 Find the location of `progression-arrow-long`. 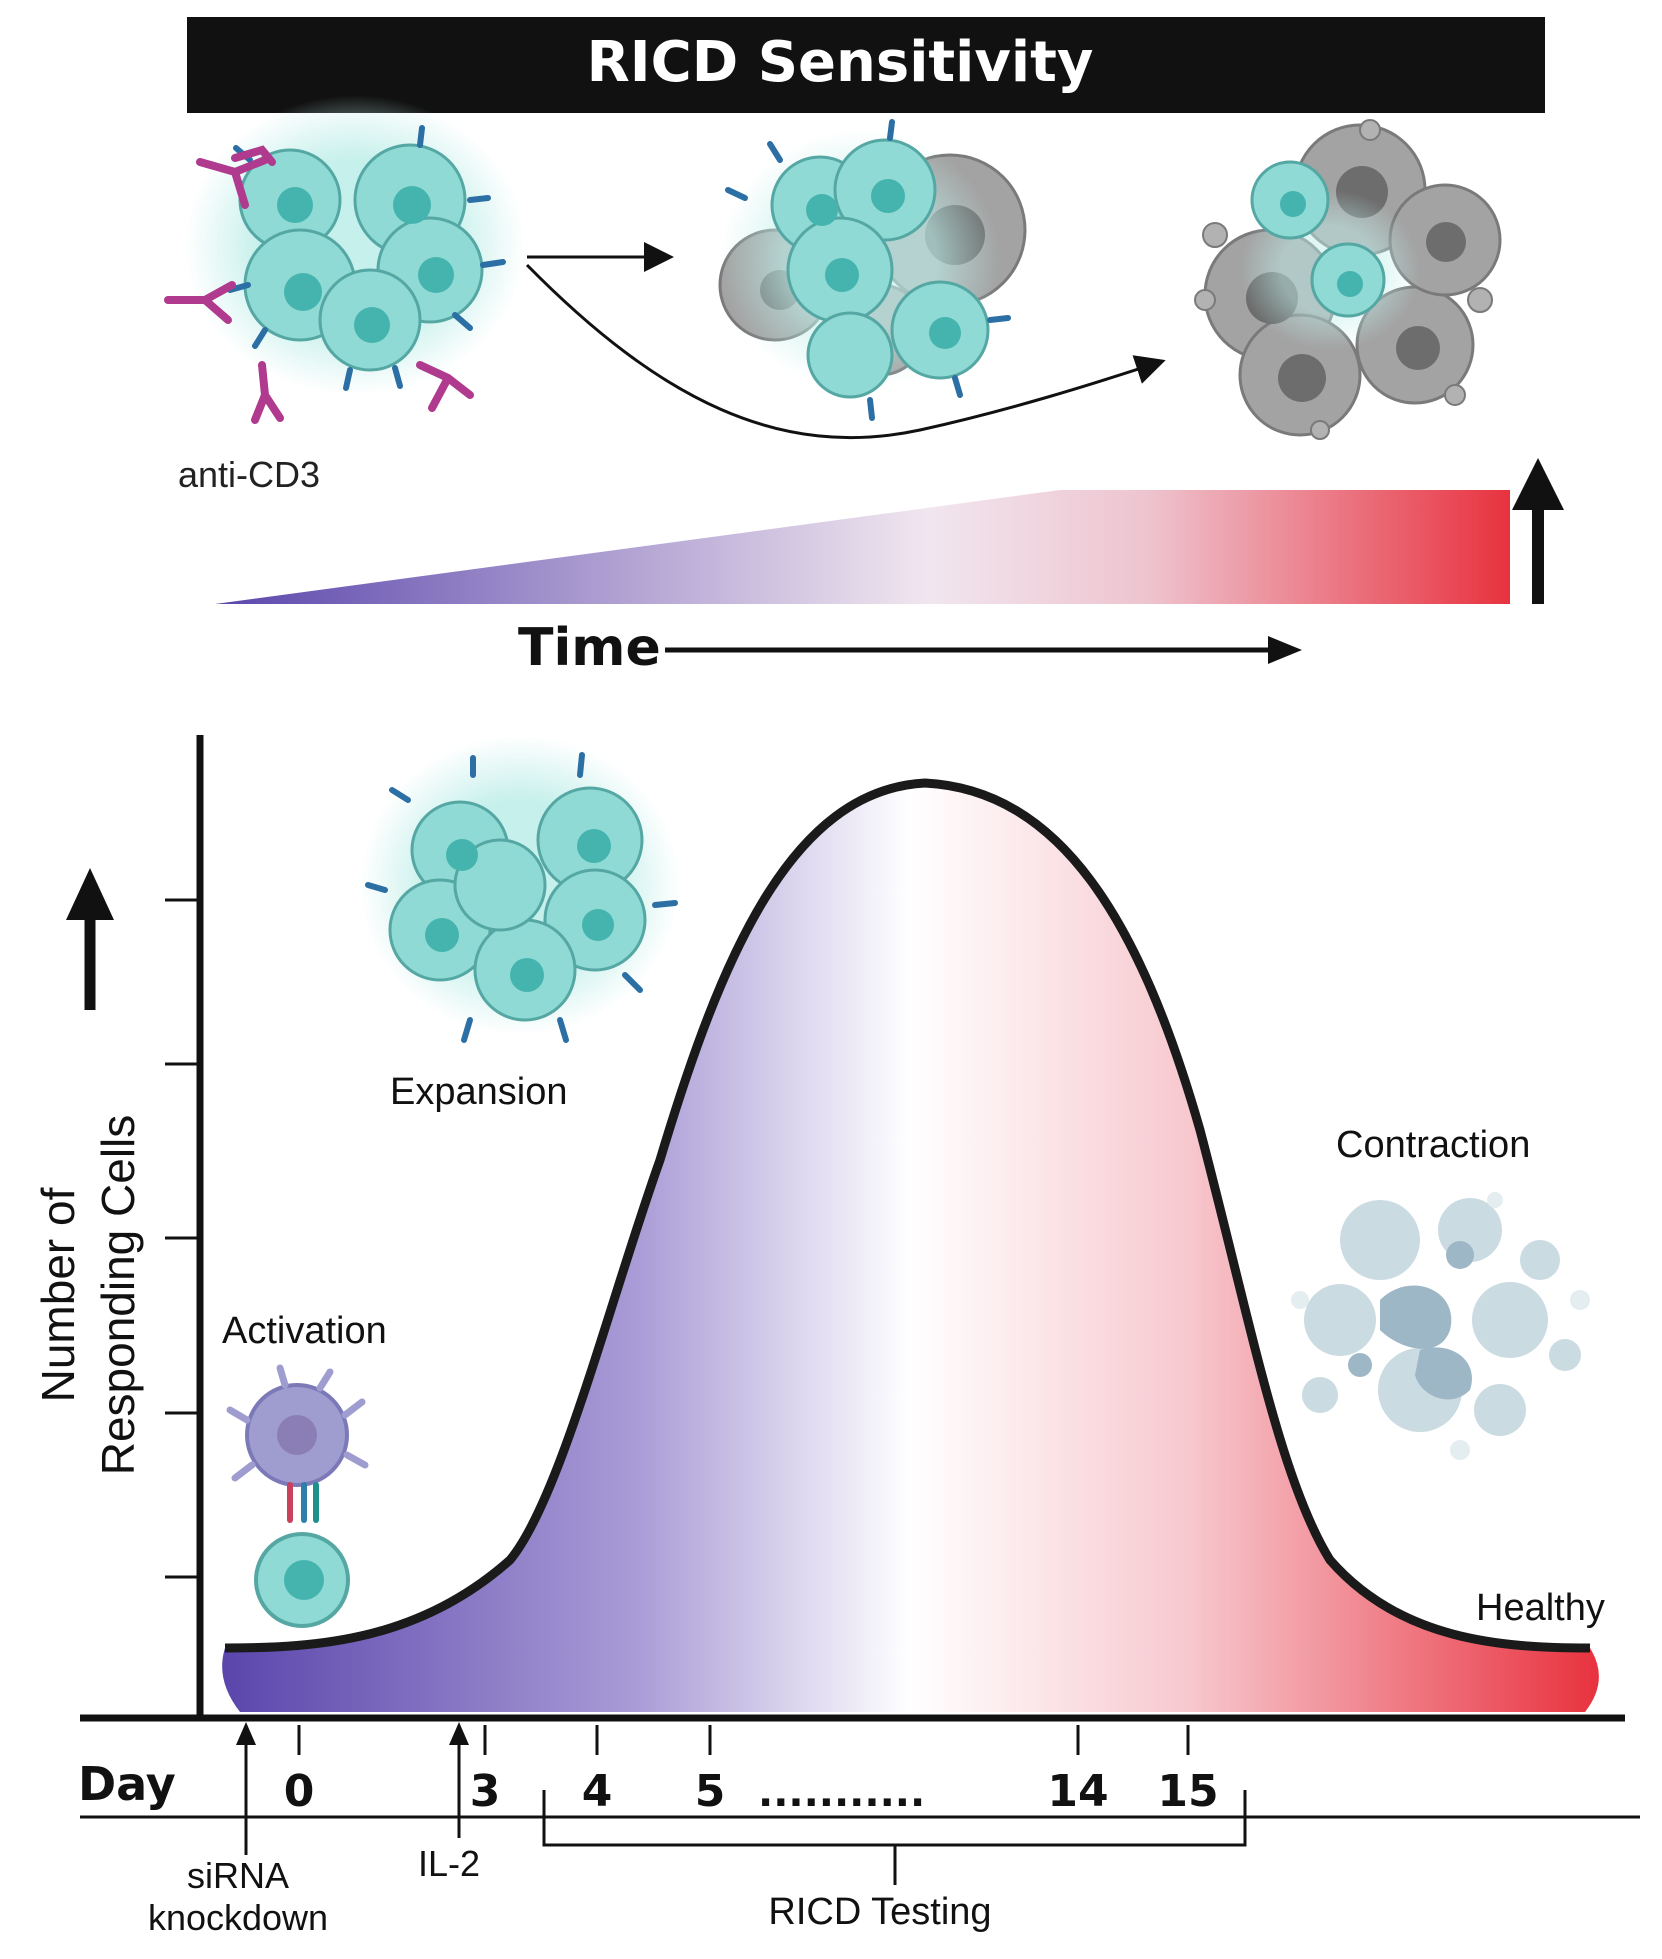

progression-arrow-long is located at coordinates (845, 351).